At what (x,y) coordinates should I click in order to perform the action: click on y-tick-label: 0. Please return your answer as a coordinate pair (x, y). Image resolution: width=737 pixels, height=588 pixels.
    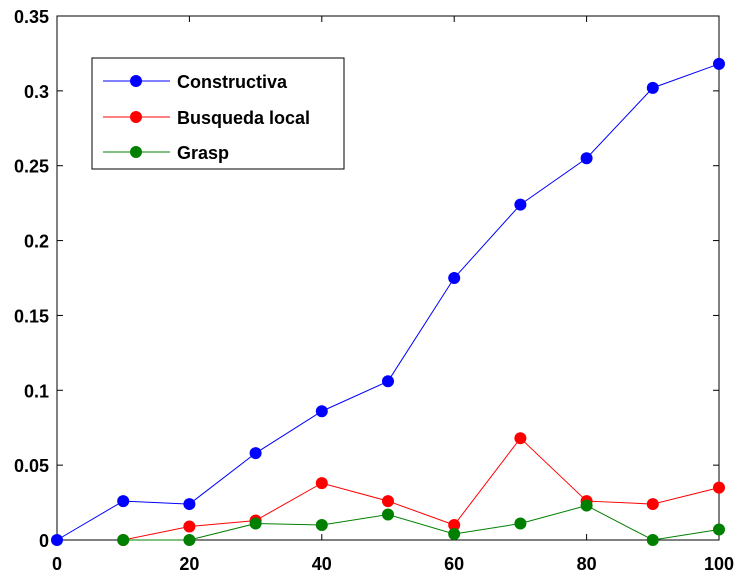
    Looking at the image, I should click on (44, 541).